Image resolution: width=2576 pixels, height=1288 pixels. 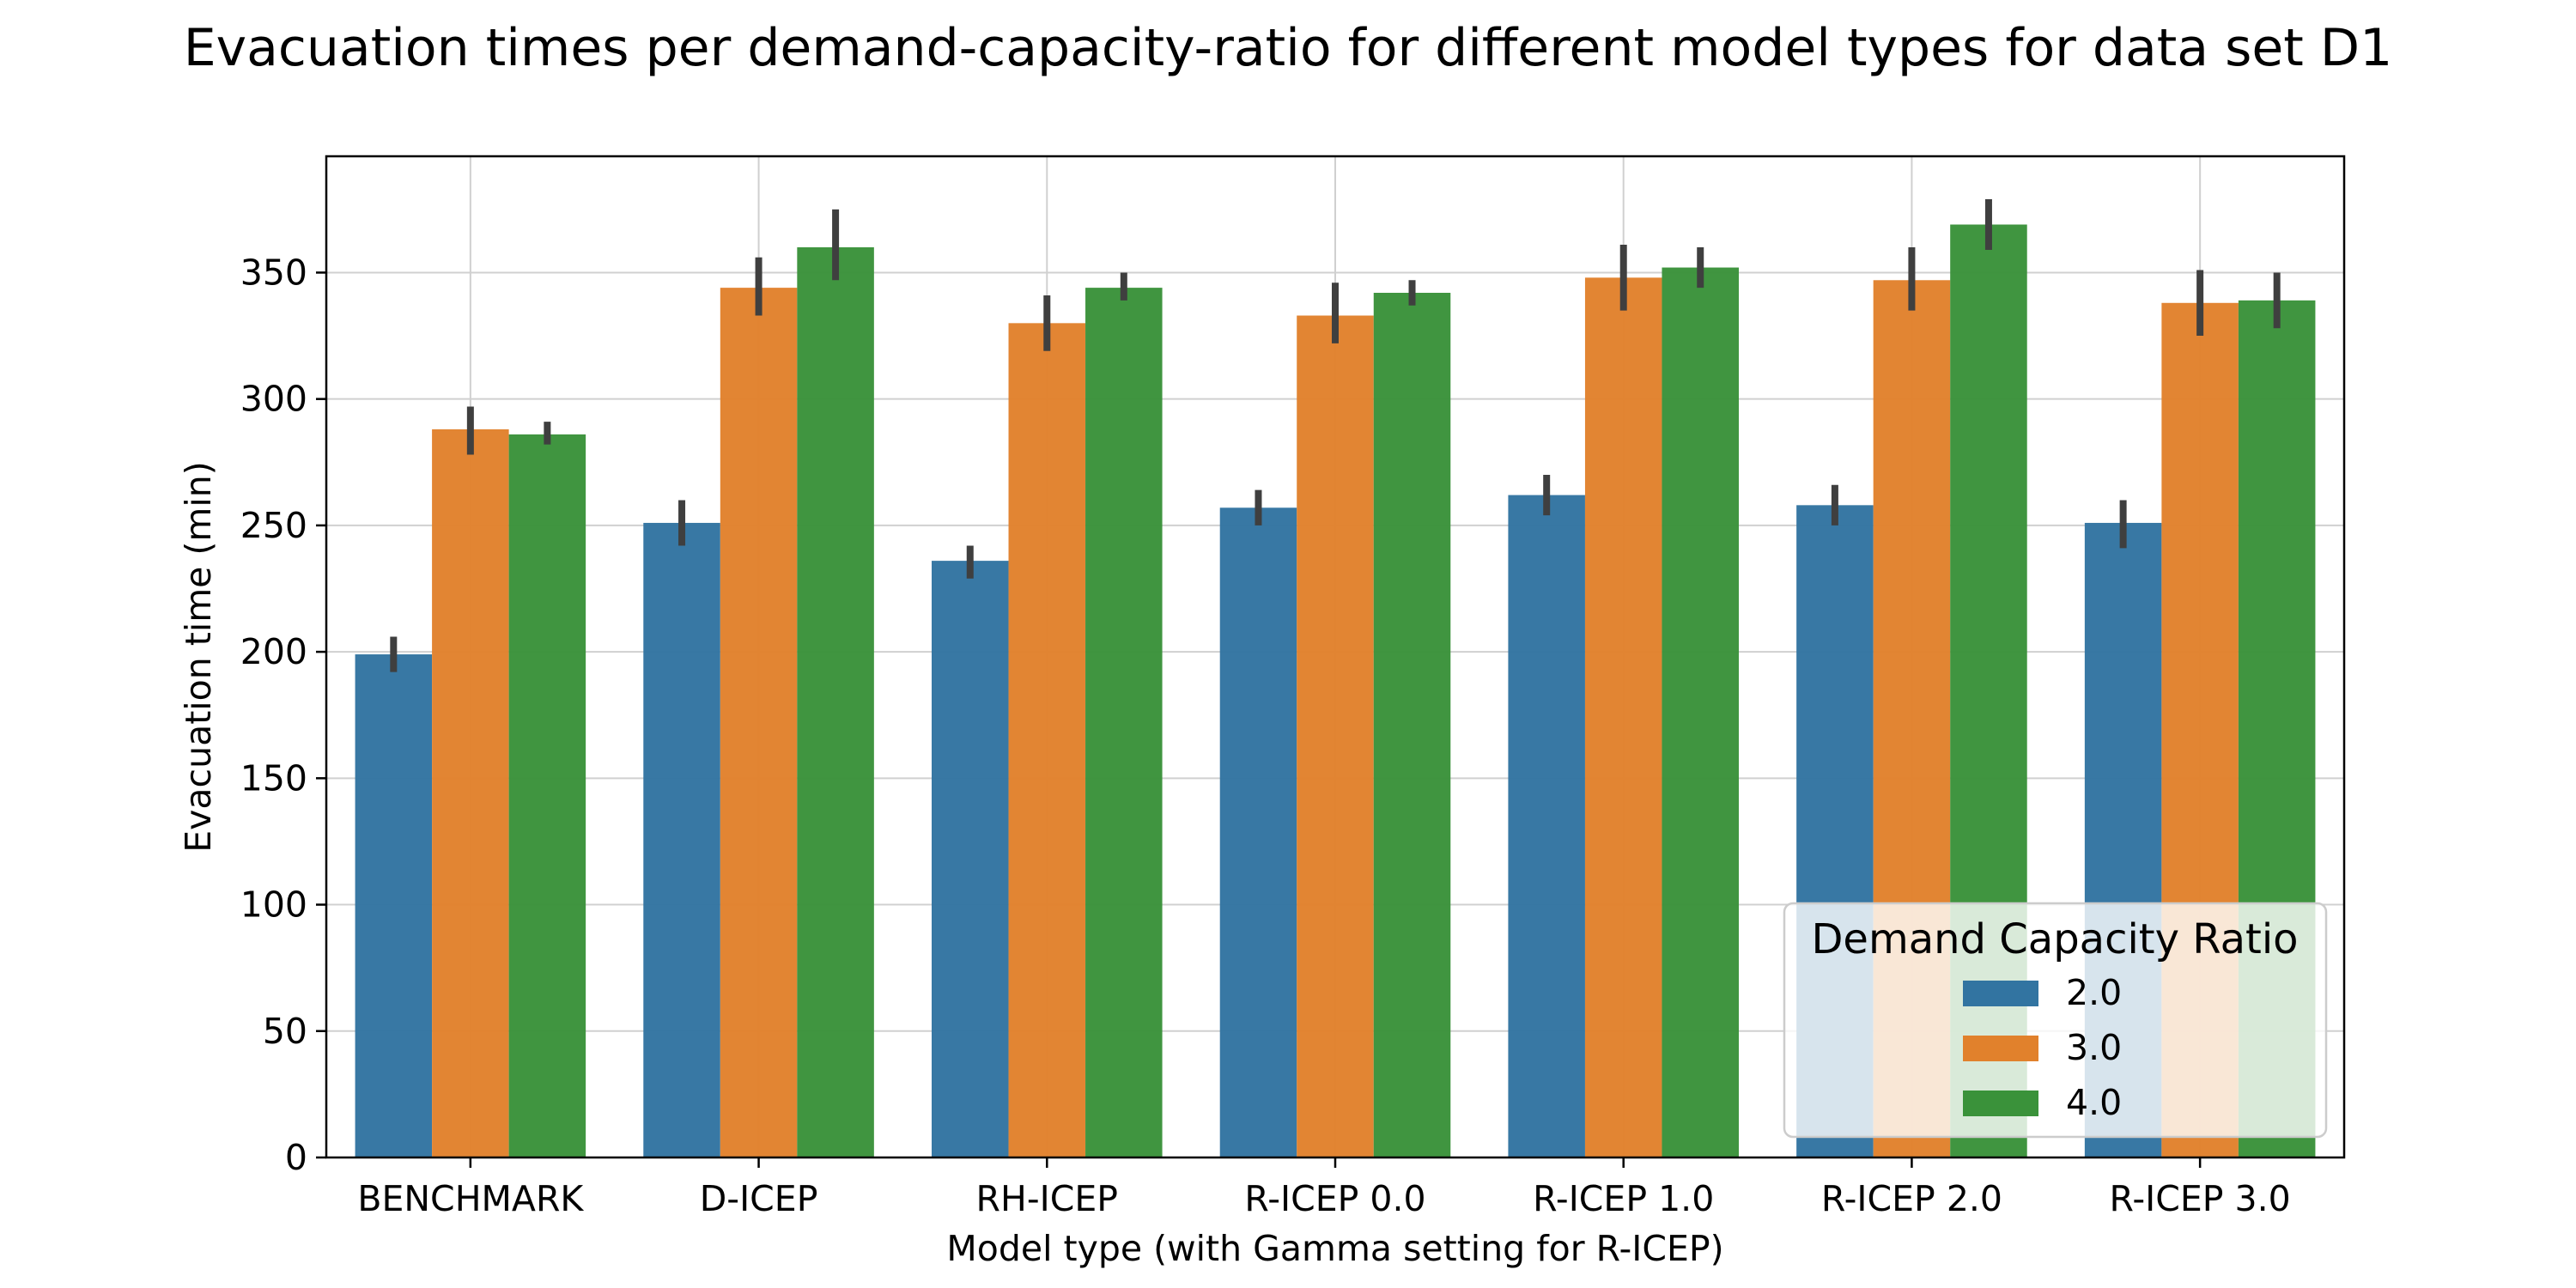 I want to click on legend-items: 2.0 3.0 4.0, so click(x=2042, y=1047).